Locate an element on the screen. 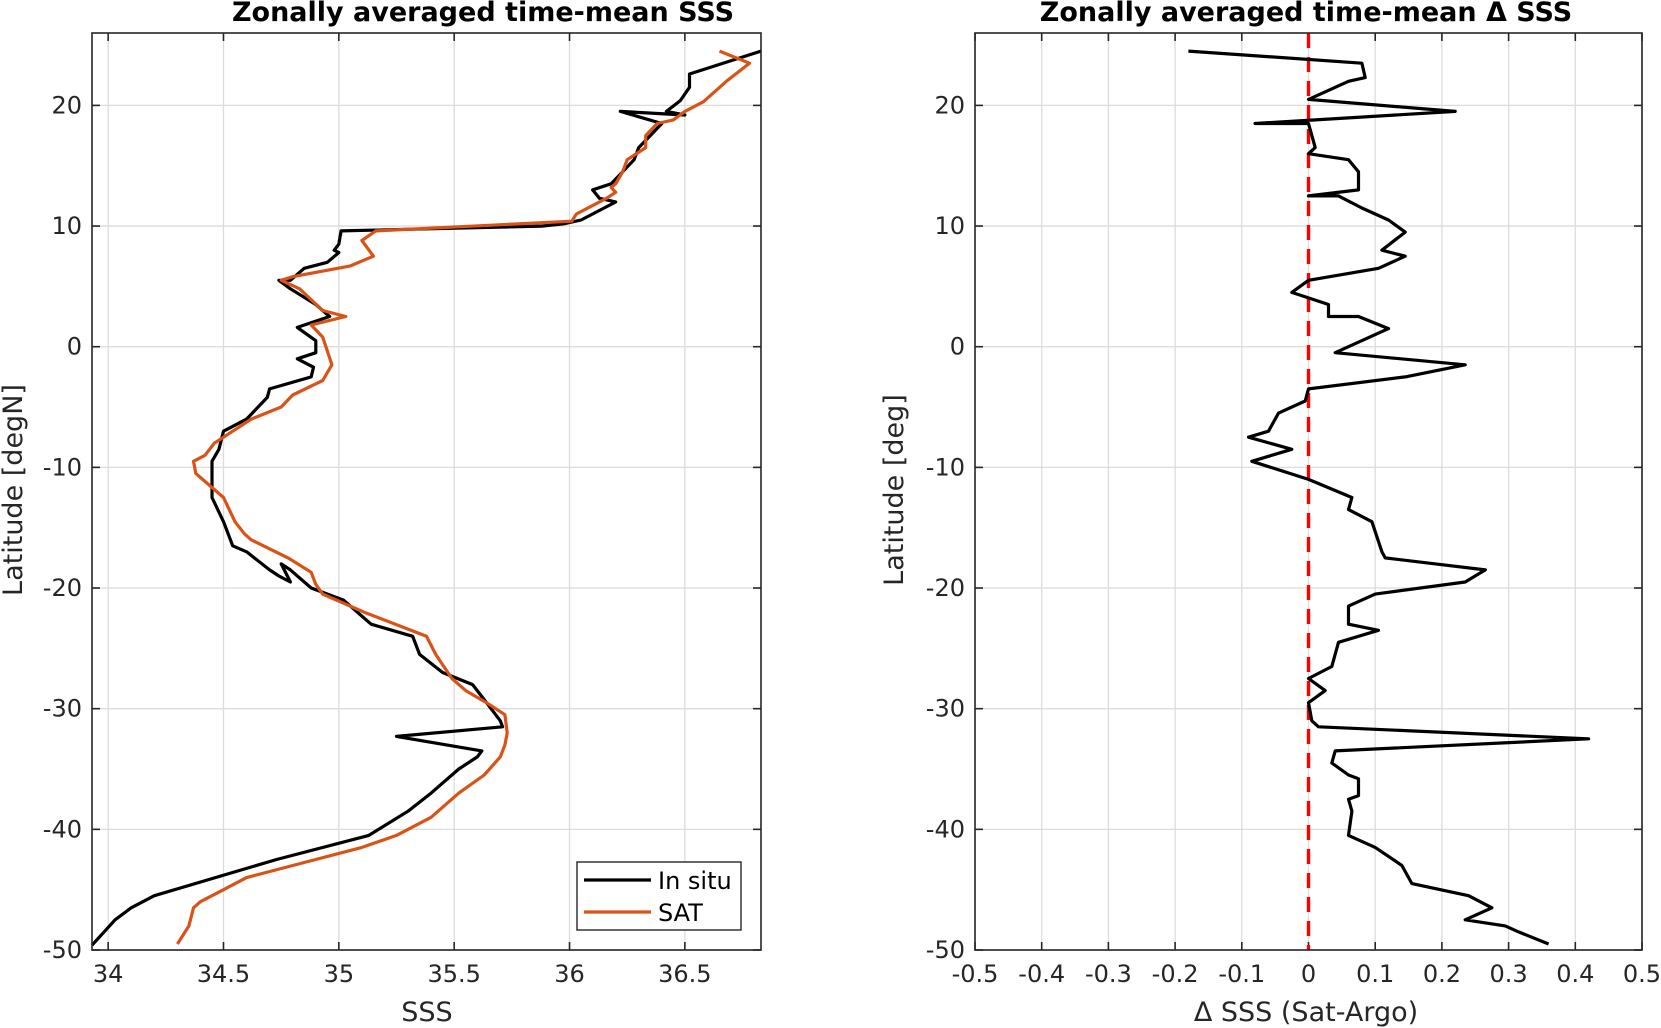 The width and height of the screenshot is (1661, 1028). legend-box is located at coordinates (659, 896).